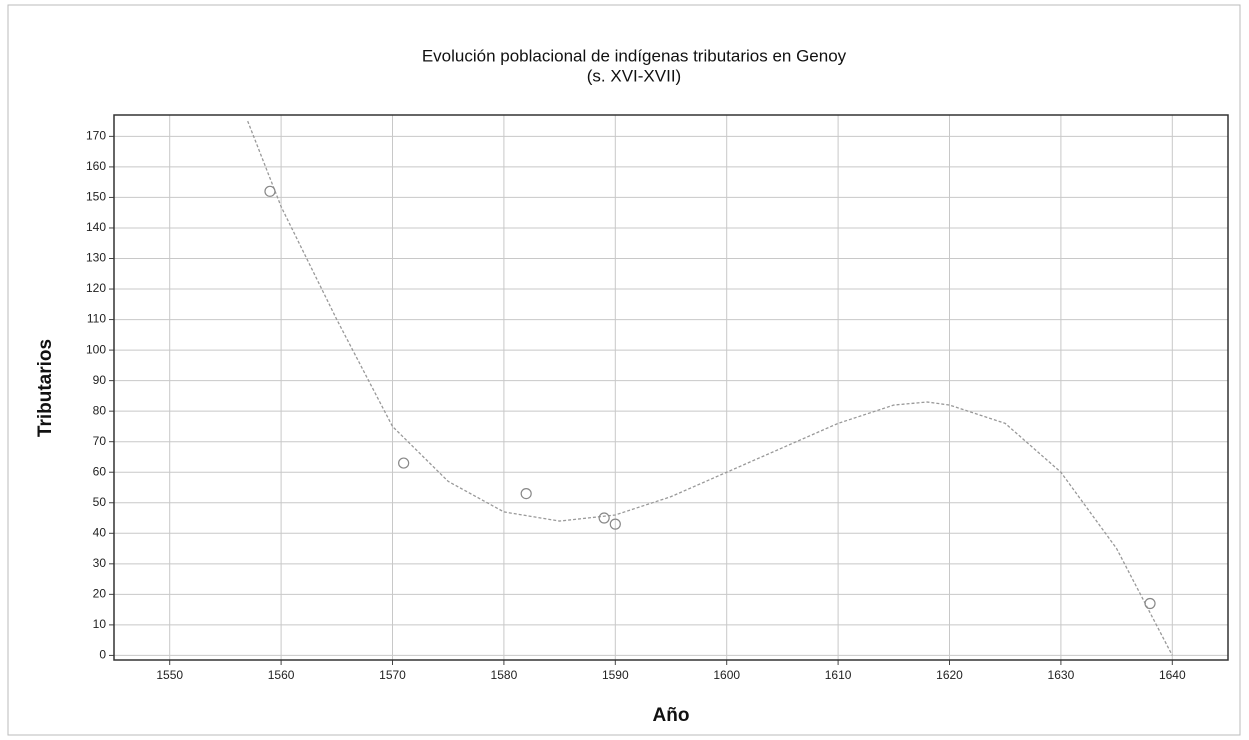  I want to click on y-tick-label: 60, so click(100, 471).